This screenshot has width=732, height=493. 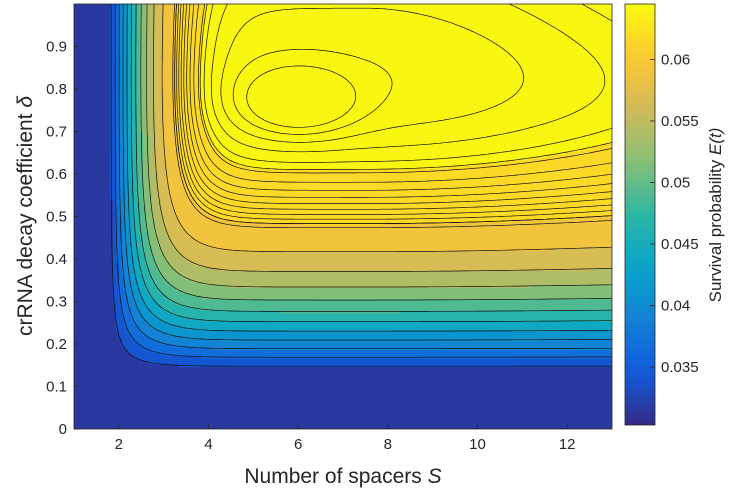 I want to click on colorbar-tick-label: 0.05, so click(x=675, y=182).